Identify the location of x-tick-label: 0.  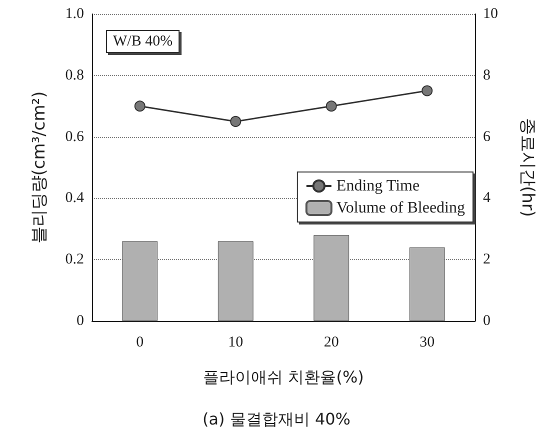
(140, 342).